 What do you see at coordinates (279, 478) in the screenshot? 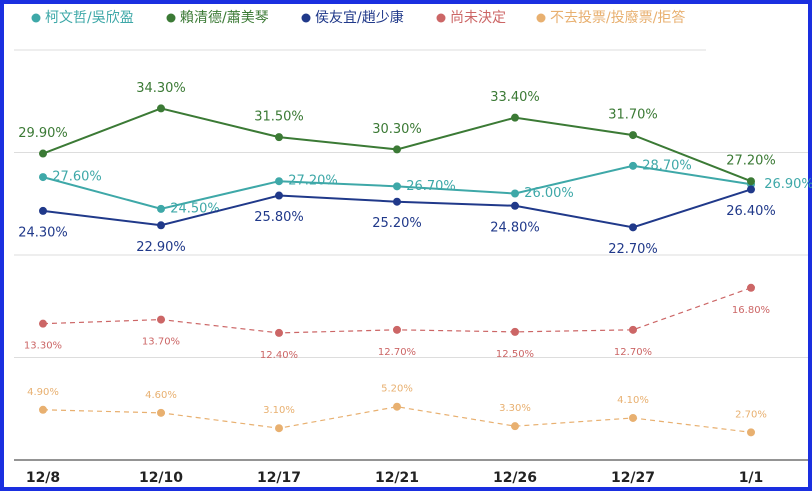
I see `x-tick-label: 12/17` at bounding box center [279, 478].